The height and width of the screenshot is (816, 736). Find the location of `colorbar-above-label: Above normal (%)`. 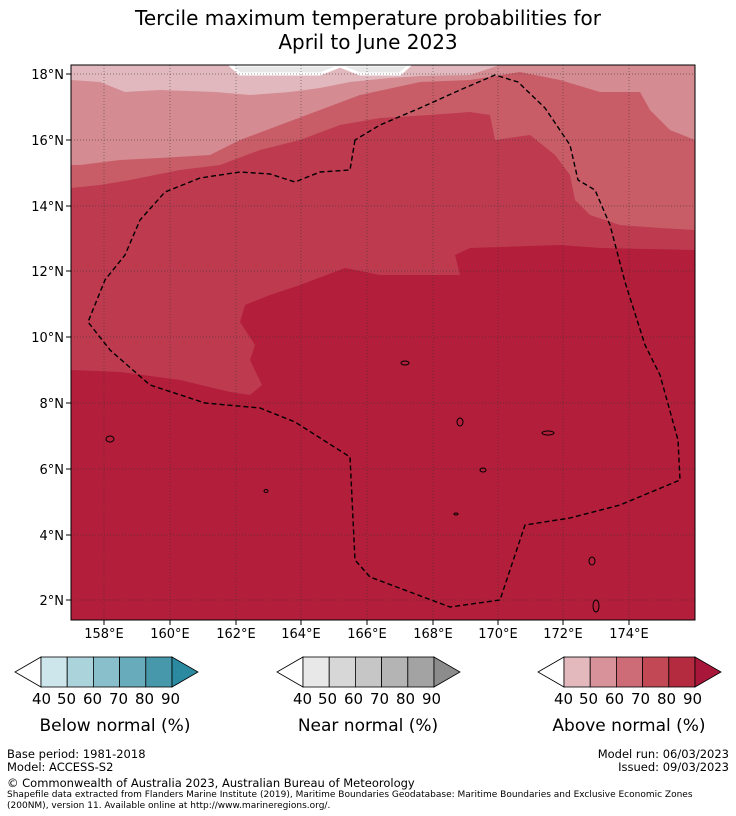

colorbar-above-label: Above normal (%) is located at coordinates (629, 726).